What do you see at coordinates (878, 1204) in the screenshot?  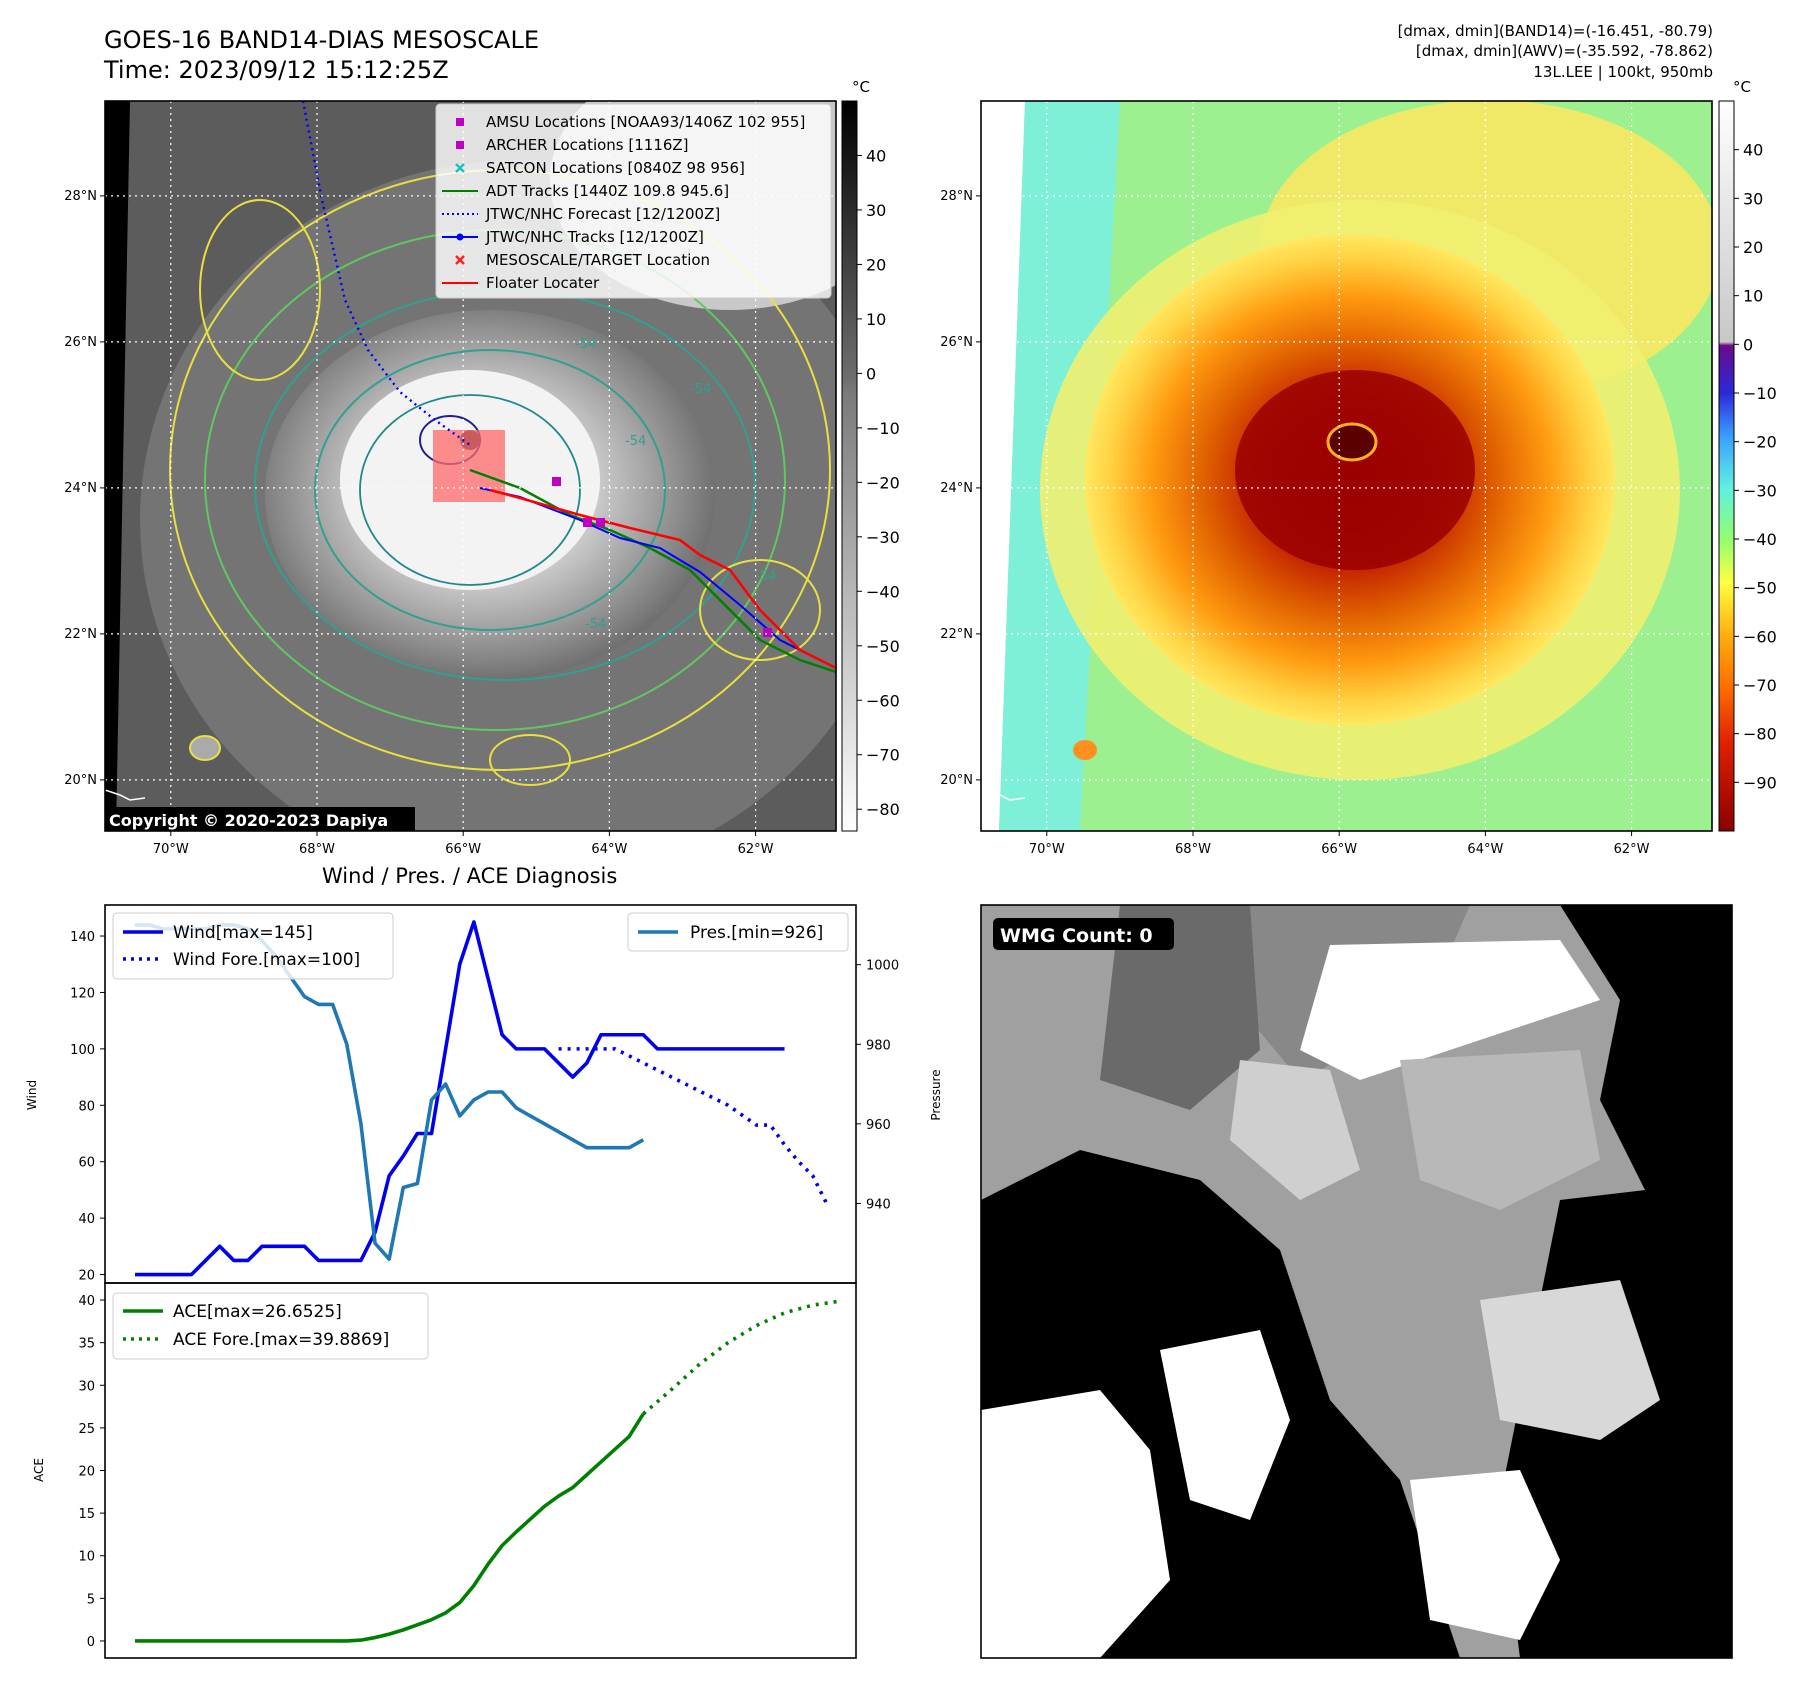 I see `y-right-tick-label: 940` at bounding box center [878, 1204].